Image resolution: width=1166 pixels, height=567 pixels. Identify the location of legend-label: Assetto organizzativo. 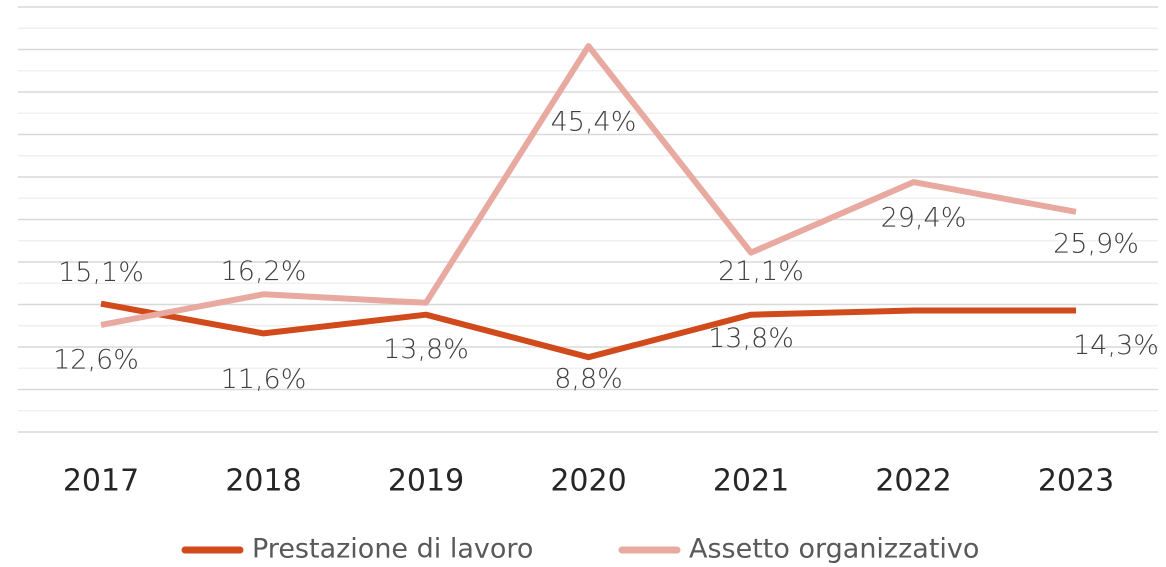
(834, 549).